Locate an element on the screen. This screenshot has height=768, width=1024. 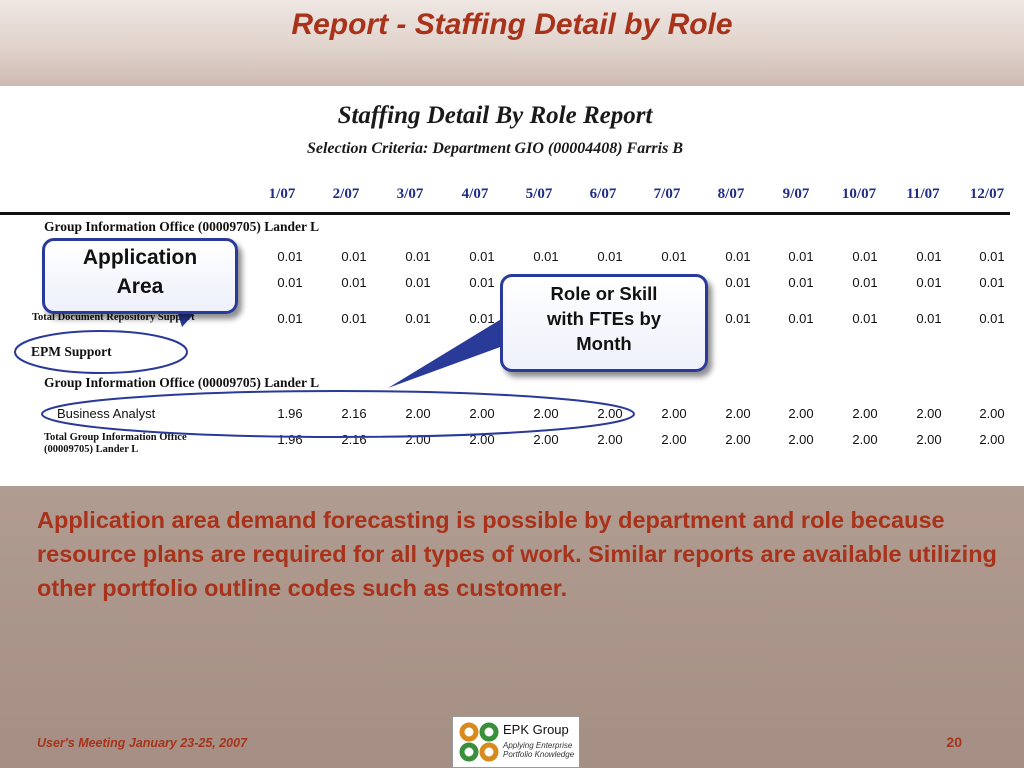
logo-tagline: Applying Enterprise Portfolio Knowledge is located at coordinates (540, 750).